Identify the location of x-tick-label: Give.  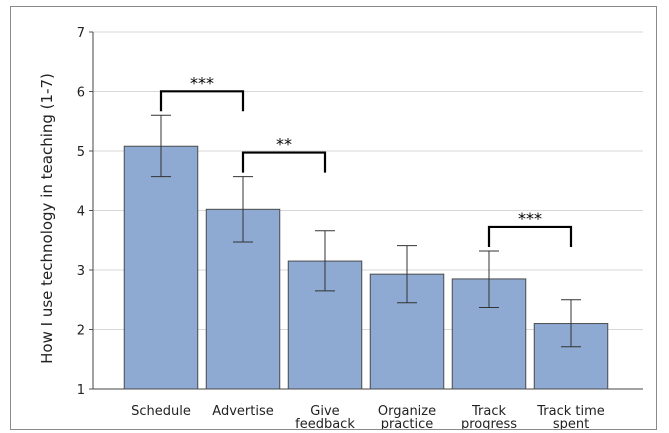
(324, 411).